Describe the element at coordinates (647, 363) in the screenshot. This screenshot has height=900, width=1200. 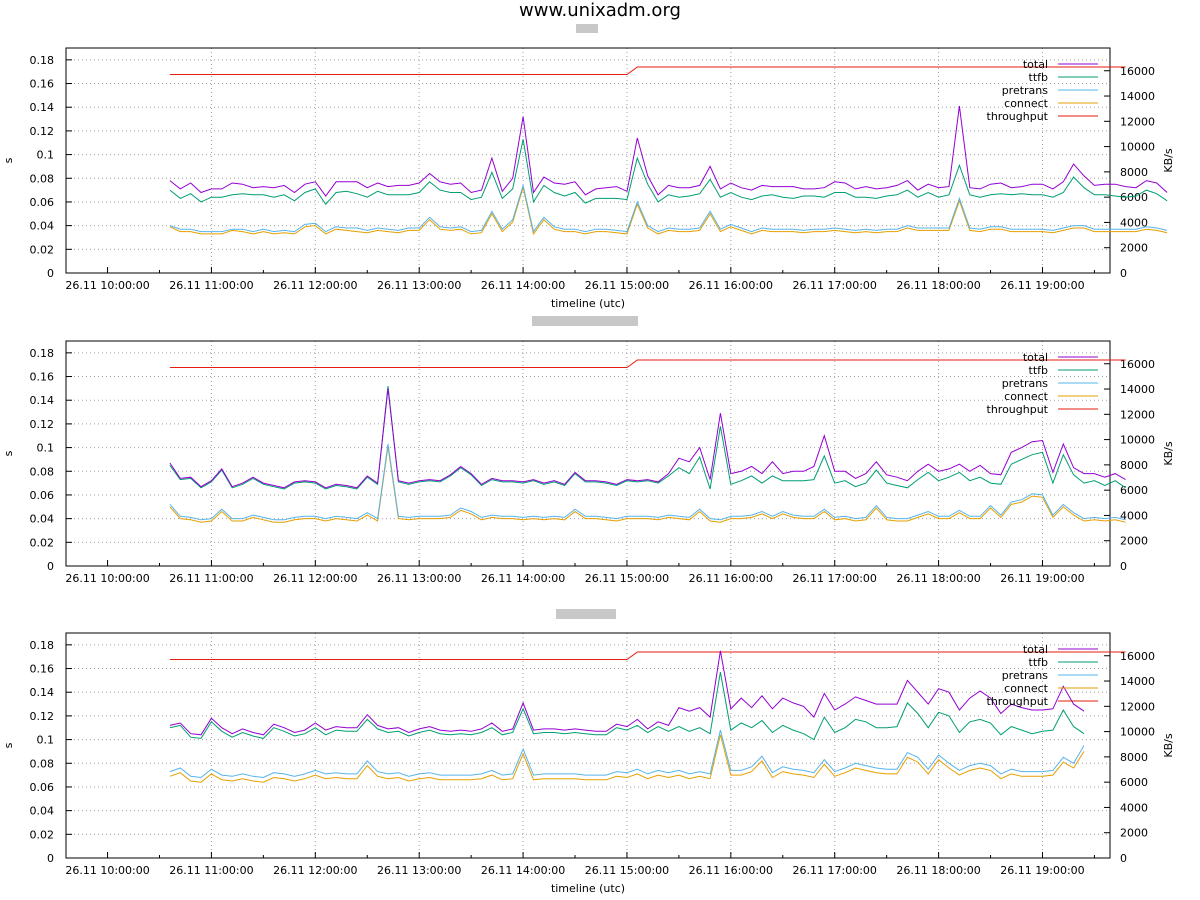
I see `series-line-throughput` at that location.